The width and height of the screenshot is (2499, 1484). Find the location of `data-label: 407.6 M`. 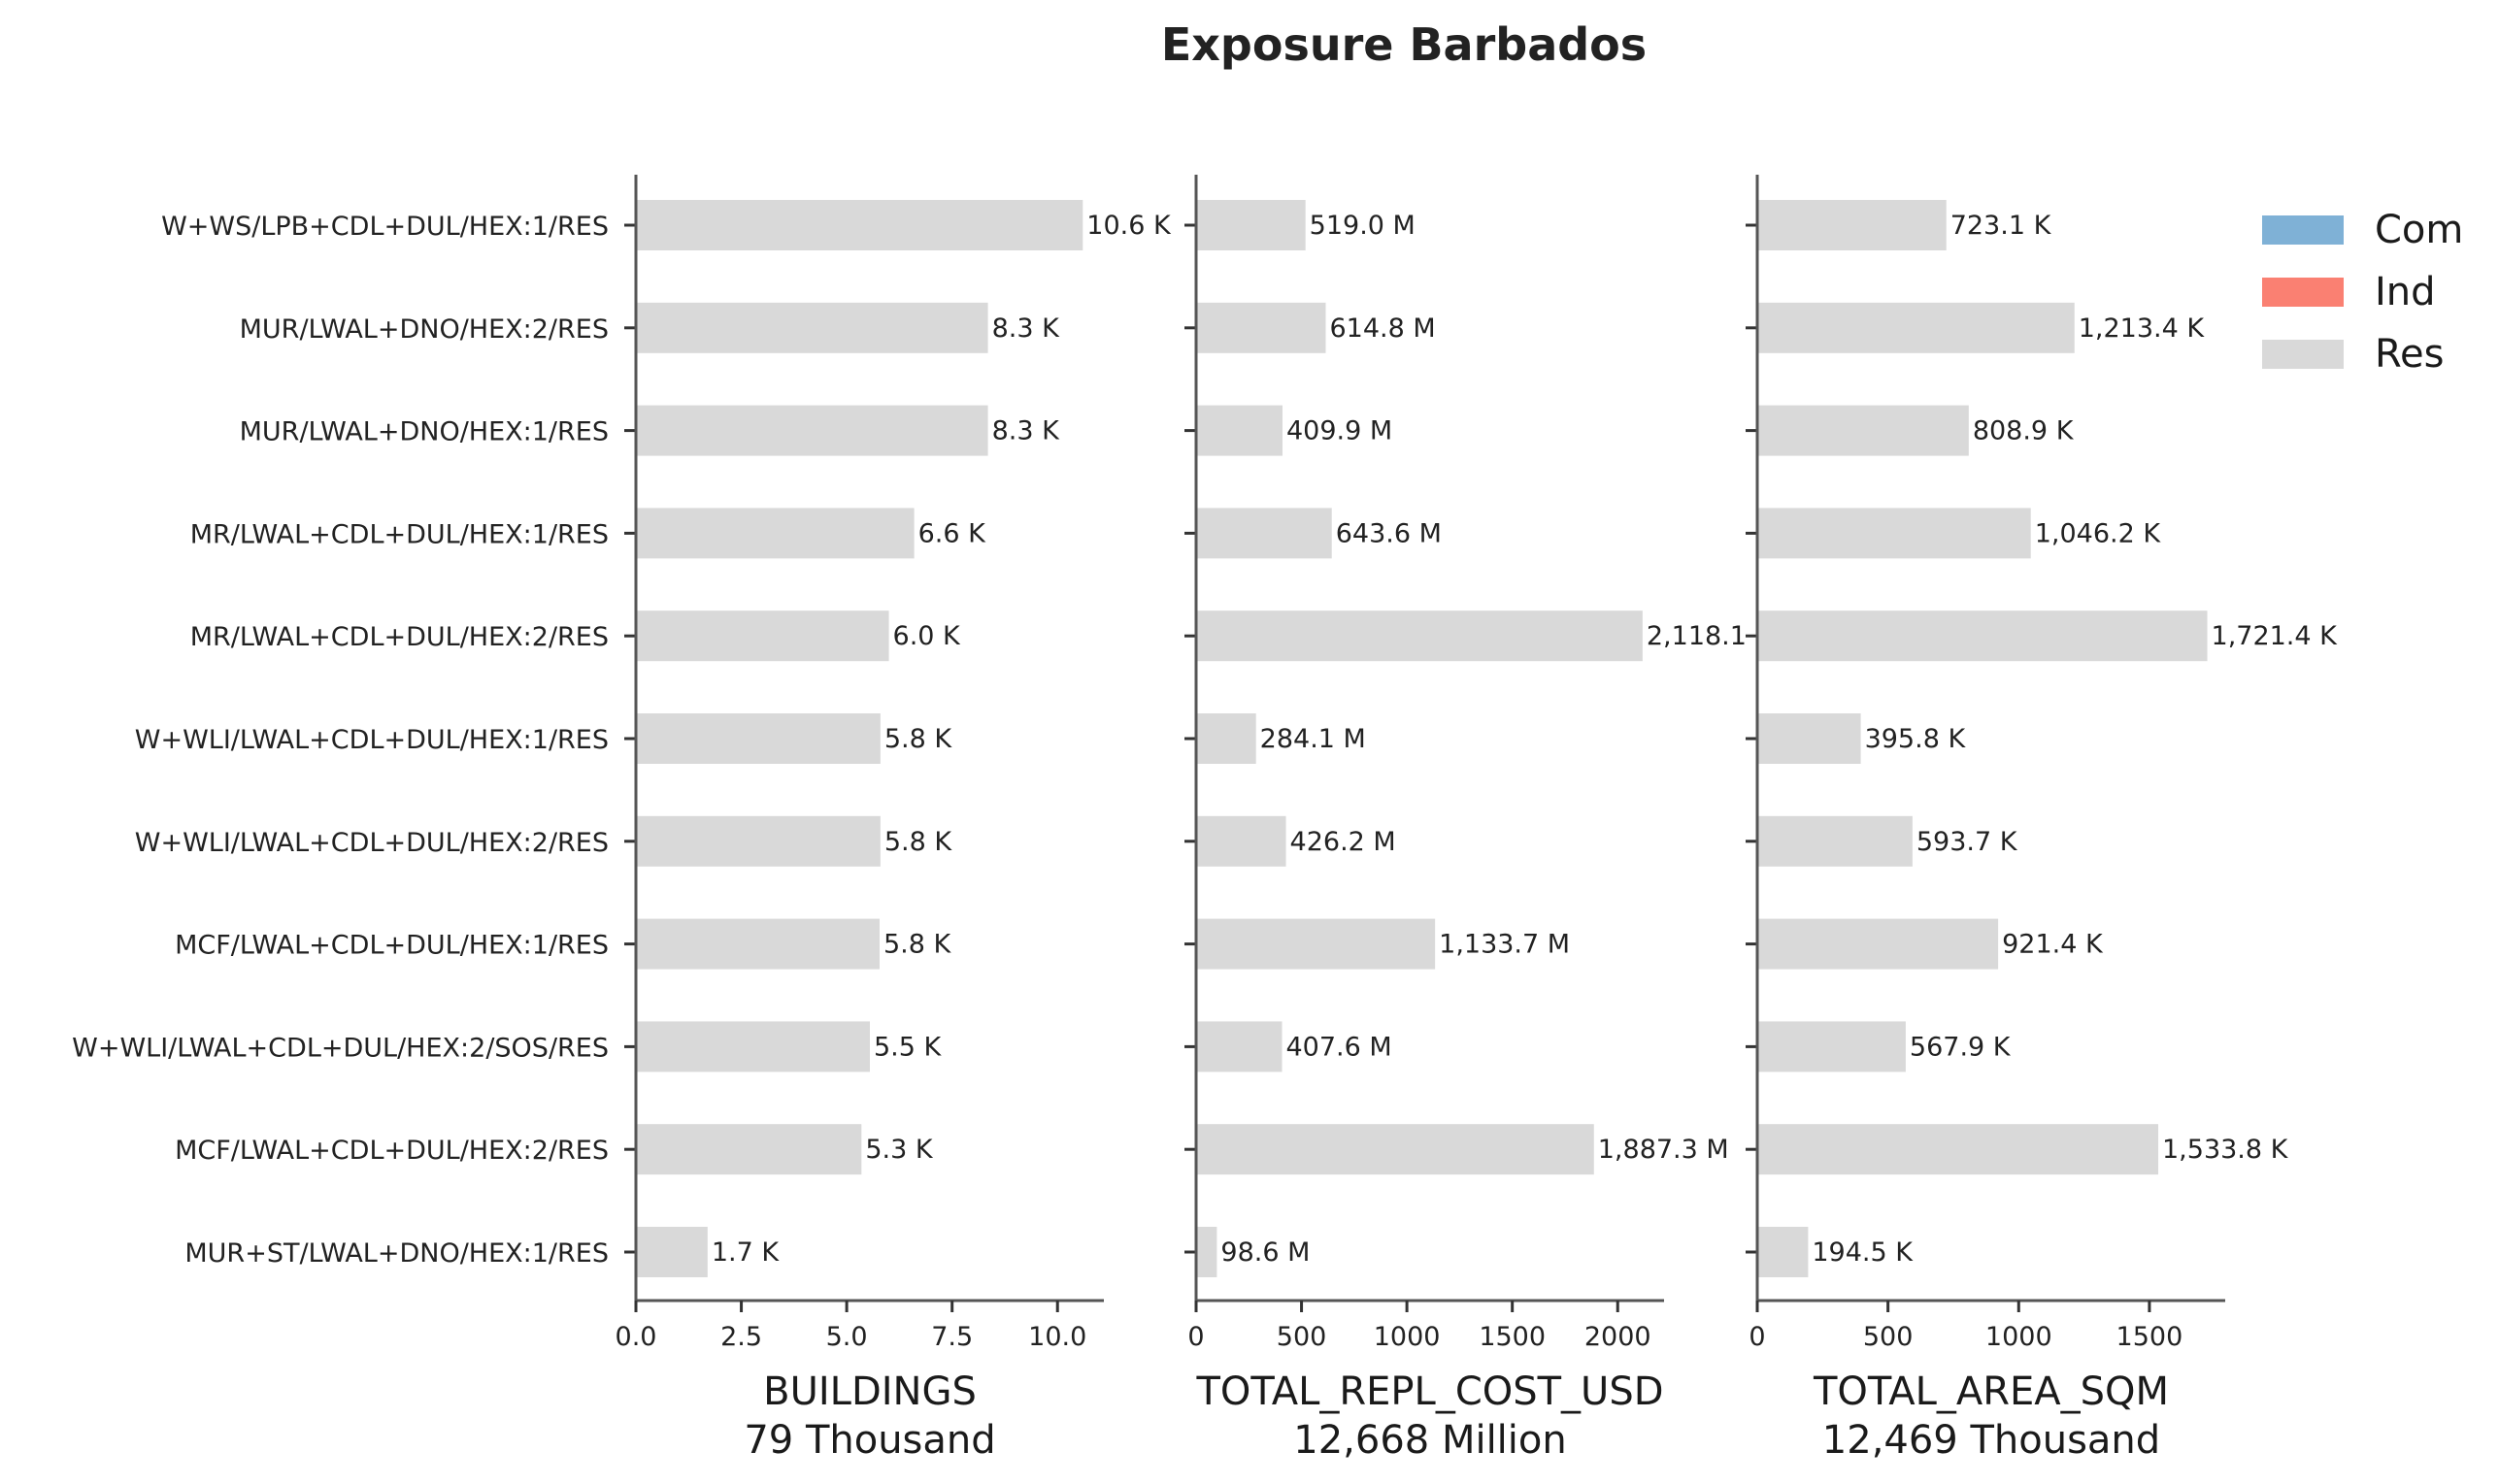

data-label: 407.6 M is located at coordinates (1338, 1047).